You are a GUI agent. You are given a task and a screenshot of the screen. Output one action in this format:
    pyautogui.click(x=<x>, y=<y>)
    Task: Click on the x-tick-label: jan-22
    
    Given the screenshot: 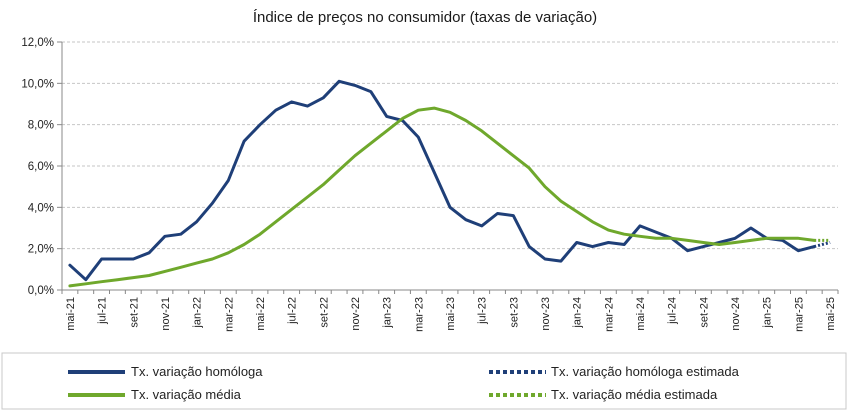 What is the action you would take?
    pyautogui.click(x=198, y=313)
    